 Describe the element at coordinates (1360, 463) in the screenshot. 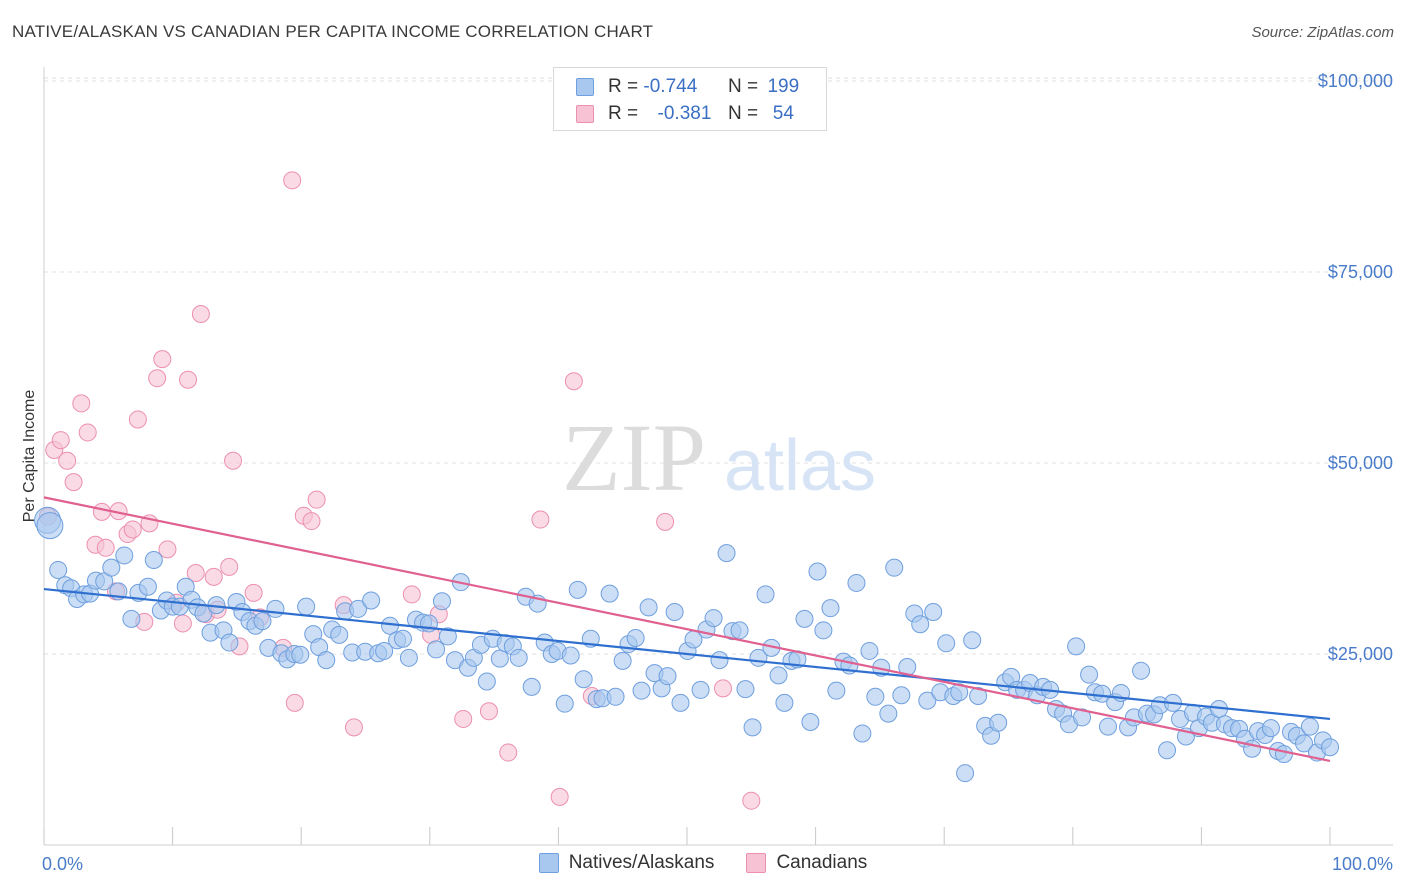

I see `y-tick-label: $50,000` at that location.